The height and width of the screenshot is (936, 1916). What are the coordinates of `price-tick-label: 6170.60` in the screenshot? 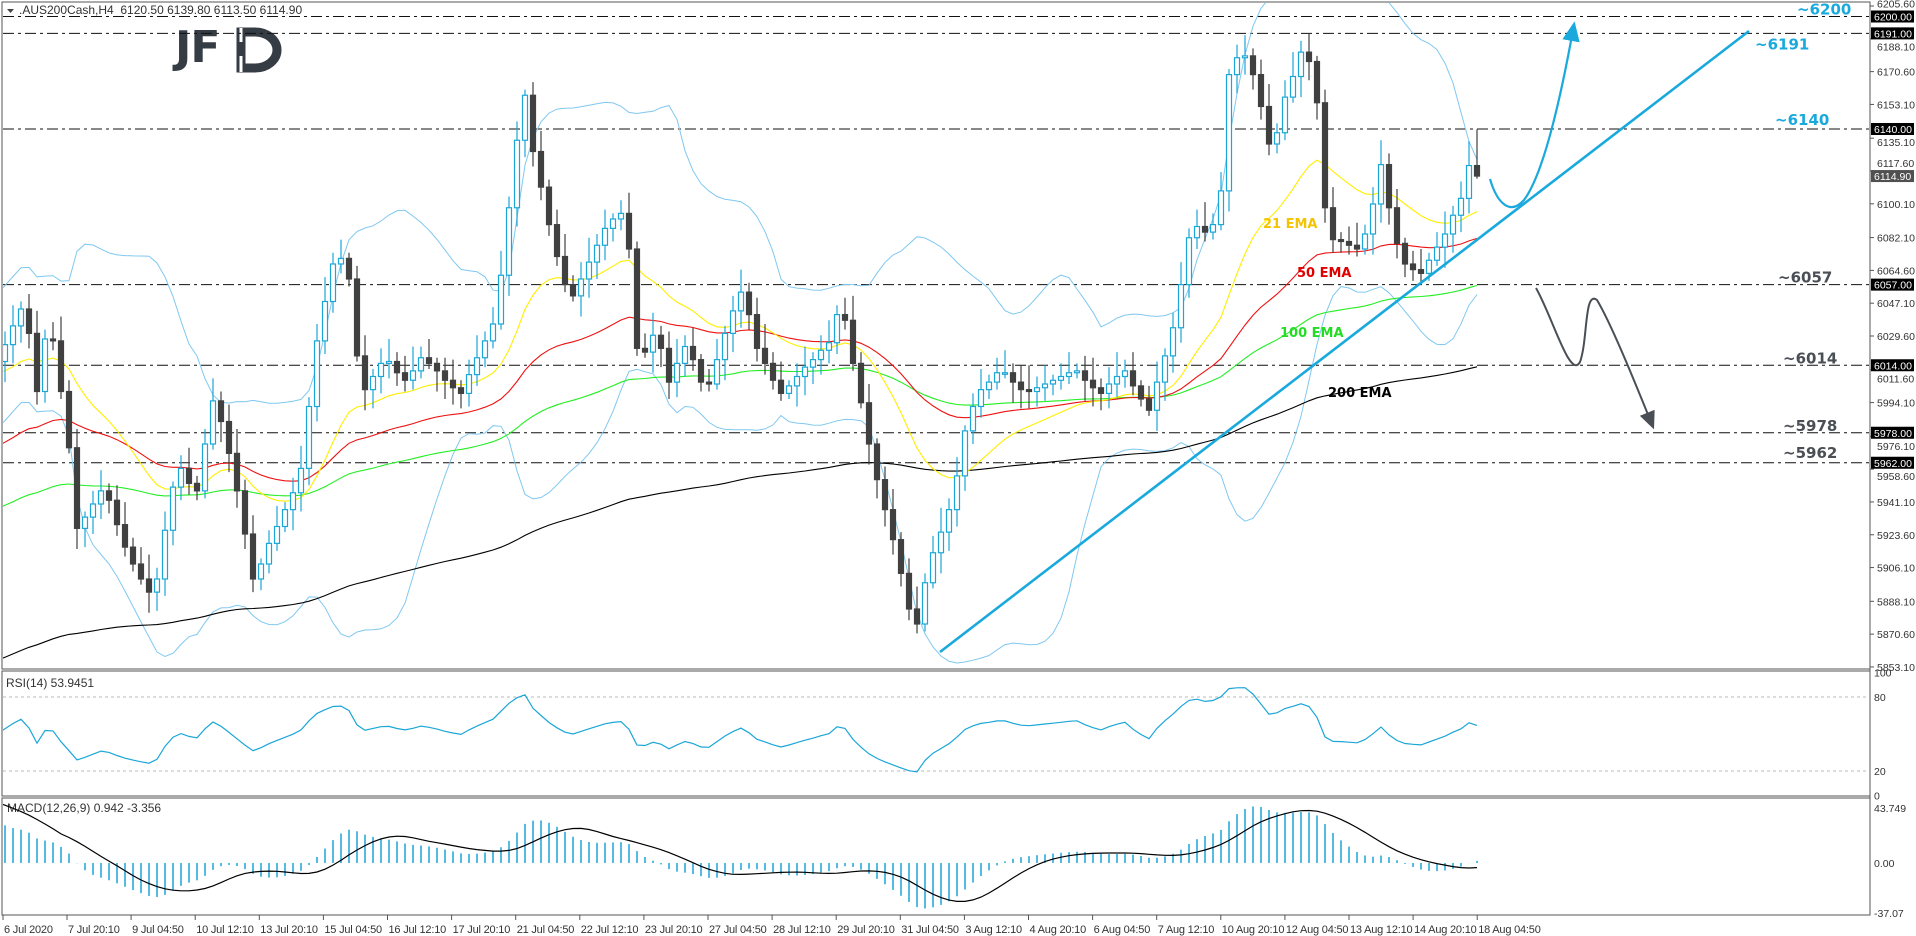 It's located at (1896, 73).